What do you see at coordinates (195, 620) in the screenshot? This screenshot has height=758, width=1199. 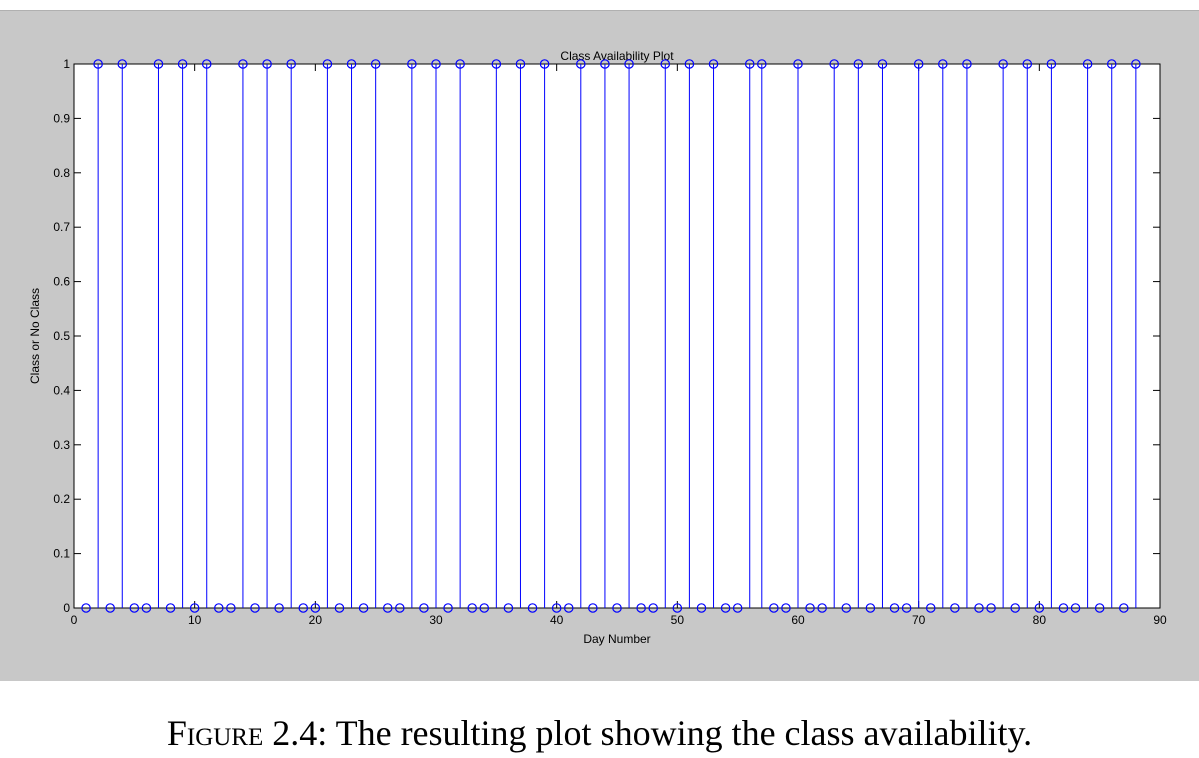 I see `x-tick-label: 10` at bounding box center [195, 620].